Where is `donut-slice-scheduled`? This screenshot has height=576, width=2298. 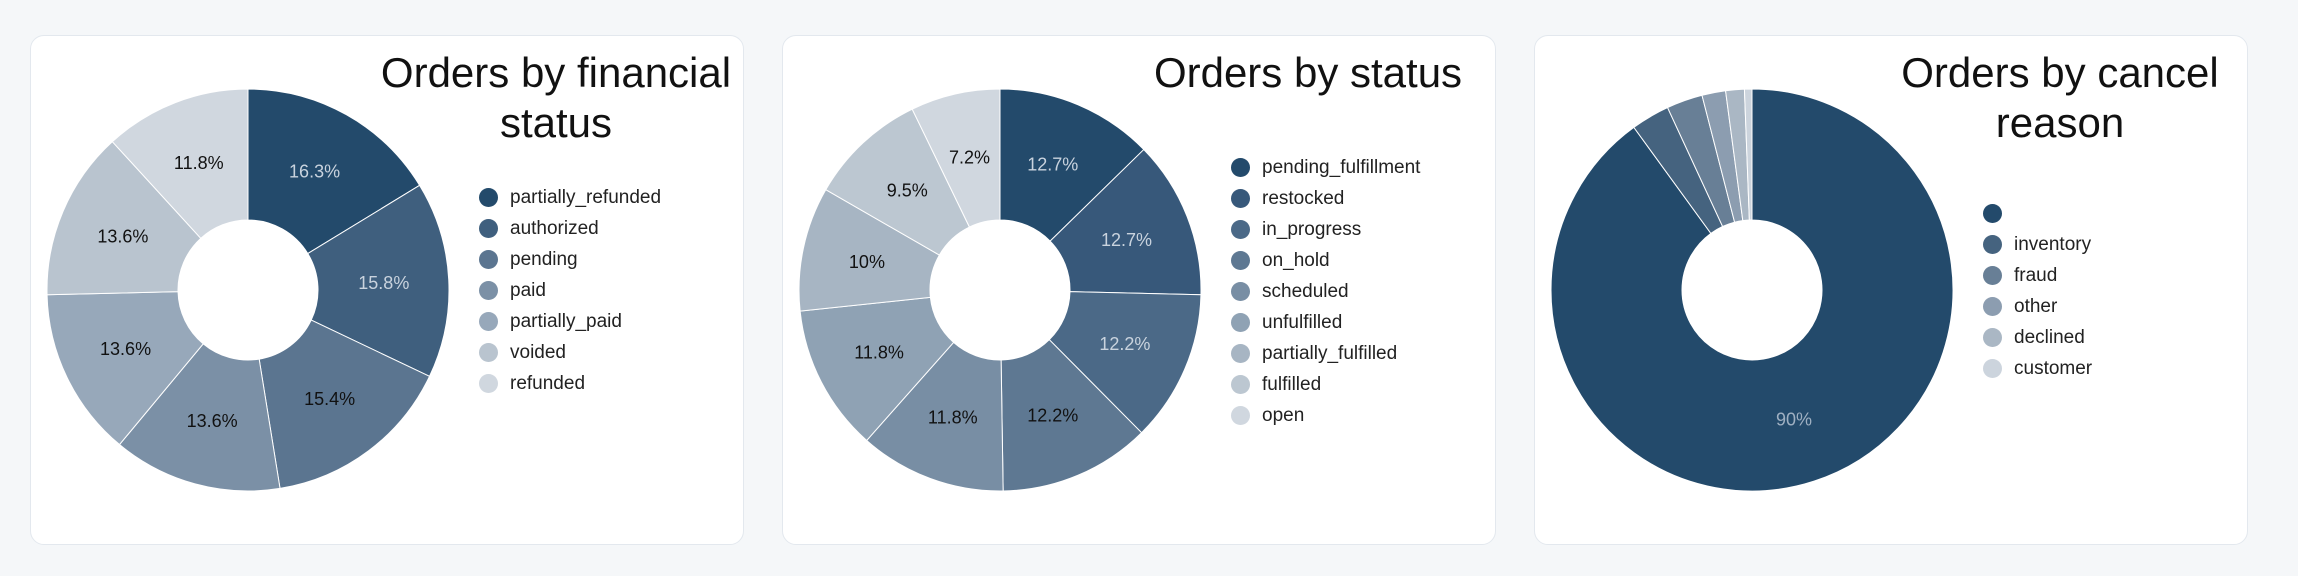 donut-slice-scheduled is located at coordinates (935, 416).